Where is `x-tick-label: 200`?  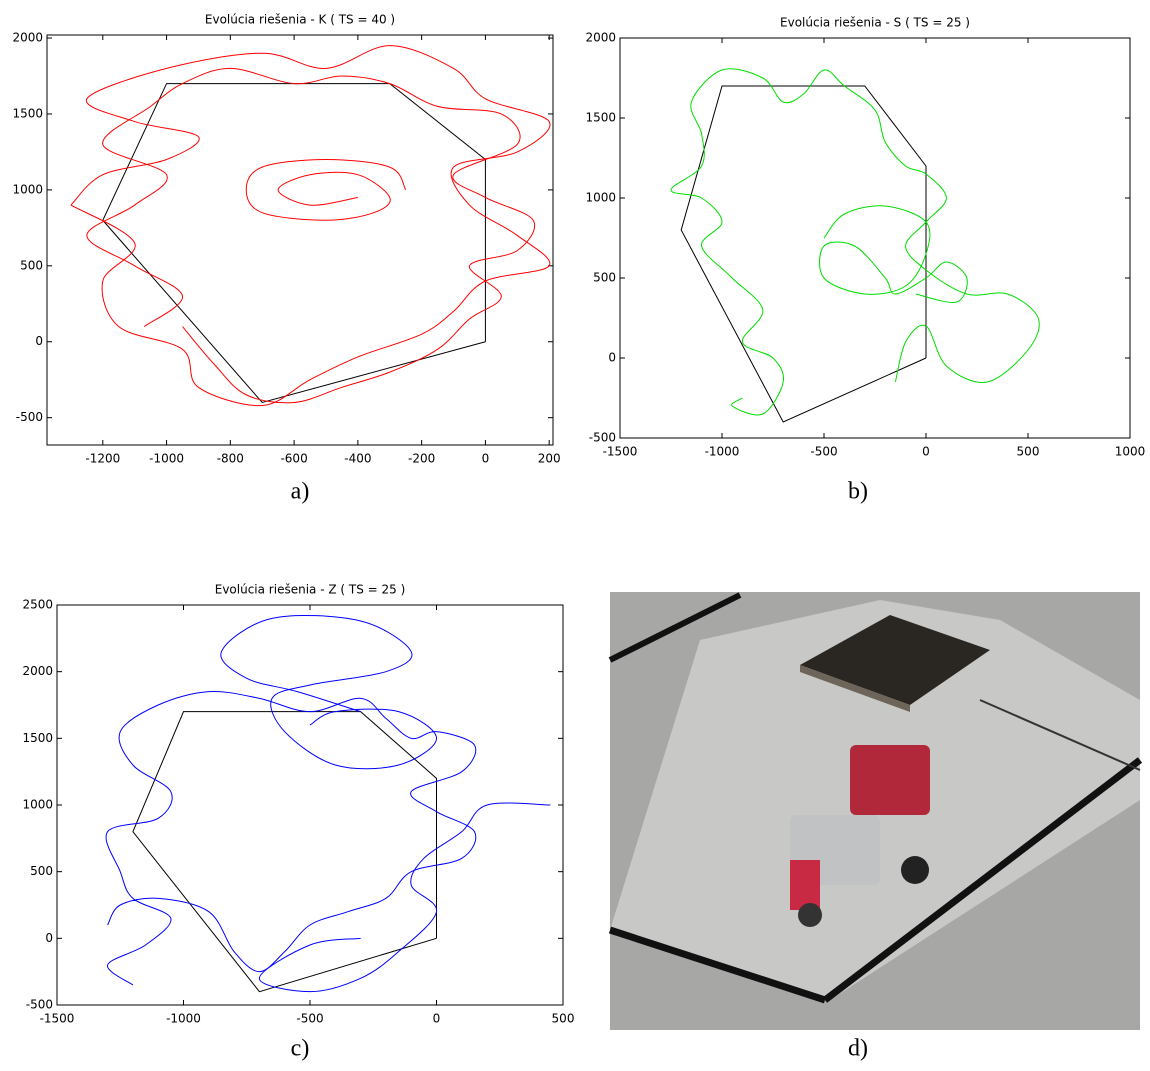
x-tick-label: 200 is located at coordinates (549, 459).